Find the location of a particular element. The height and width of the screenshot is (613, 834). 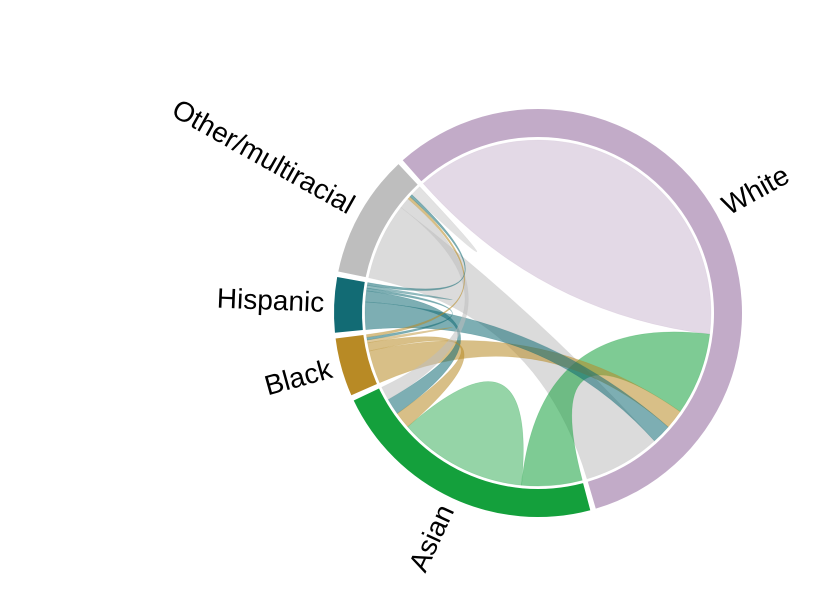

ribbon-other-multiracial-other-multiracial is located at coordinates (444, 219).